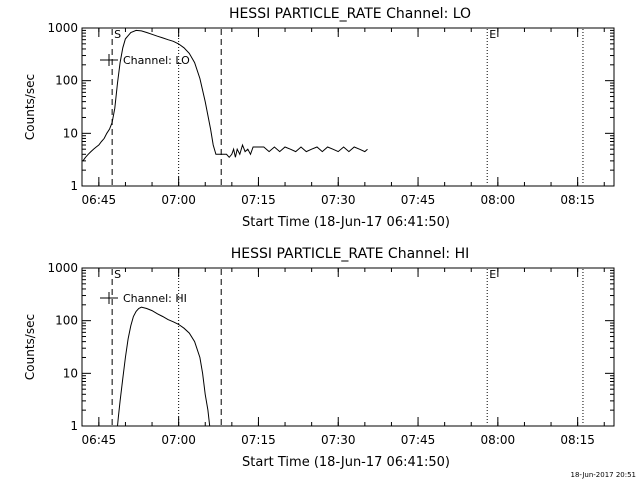 The width and height of the screenshot is (640, 480). What do you see at coordinates (164, 366) in the screenshot?
I see `series-line-hi` at bounding box center [164, 366].